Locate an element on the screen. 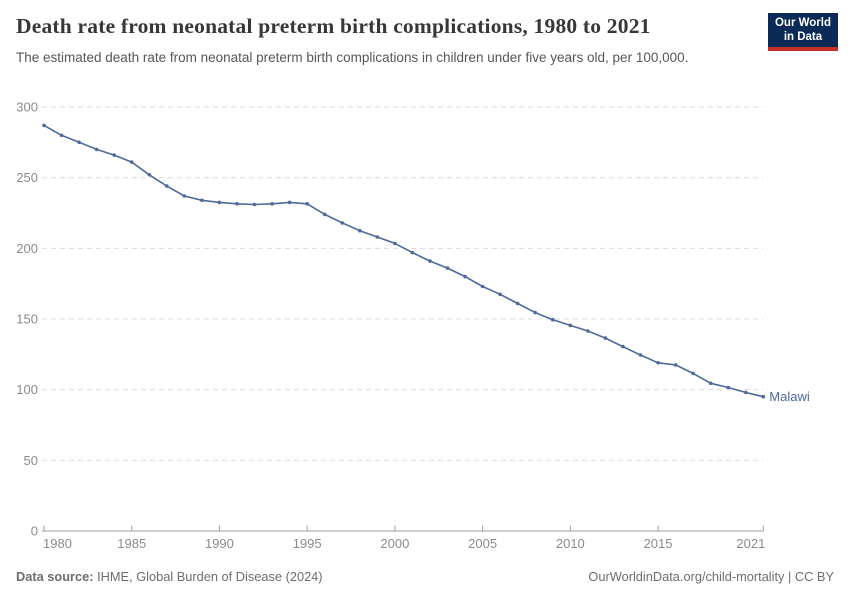 The width and height of the screenshot is (850, 600). y-tick-label: 0 is located at coordinates (34, 531).